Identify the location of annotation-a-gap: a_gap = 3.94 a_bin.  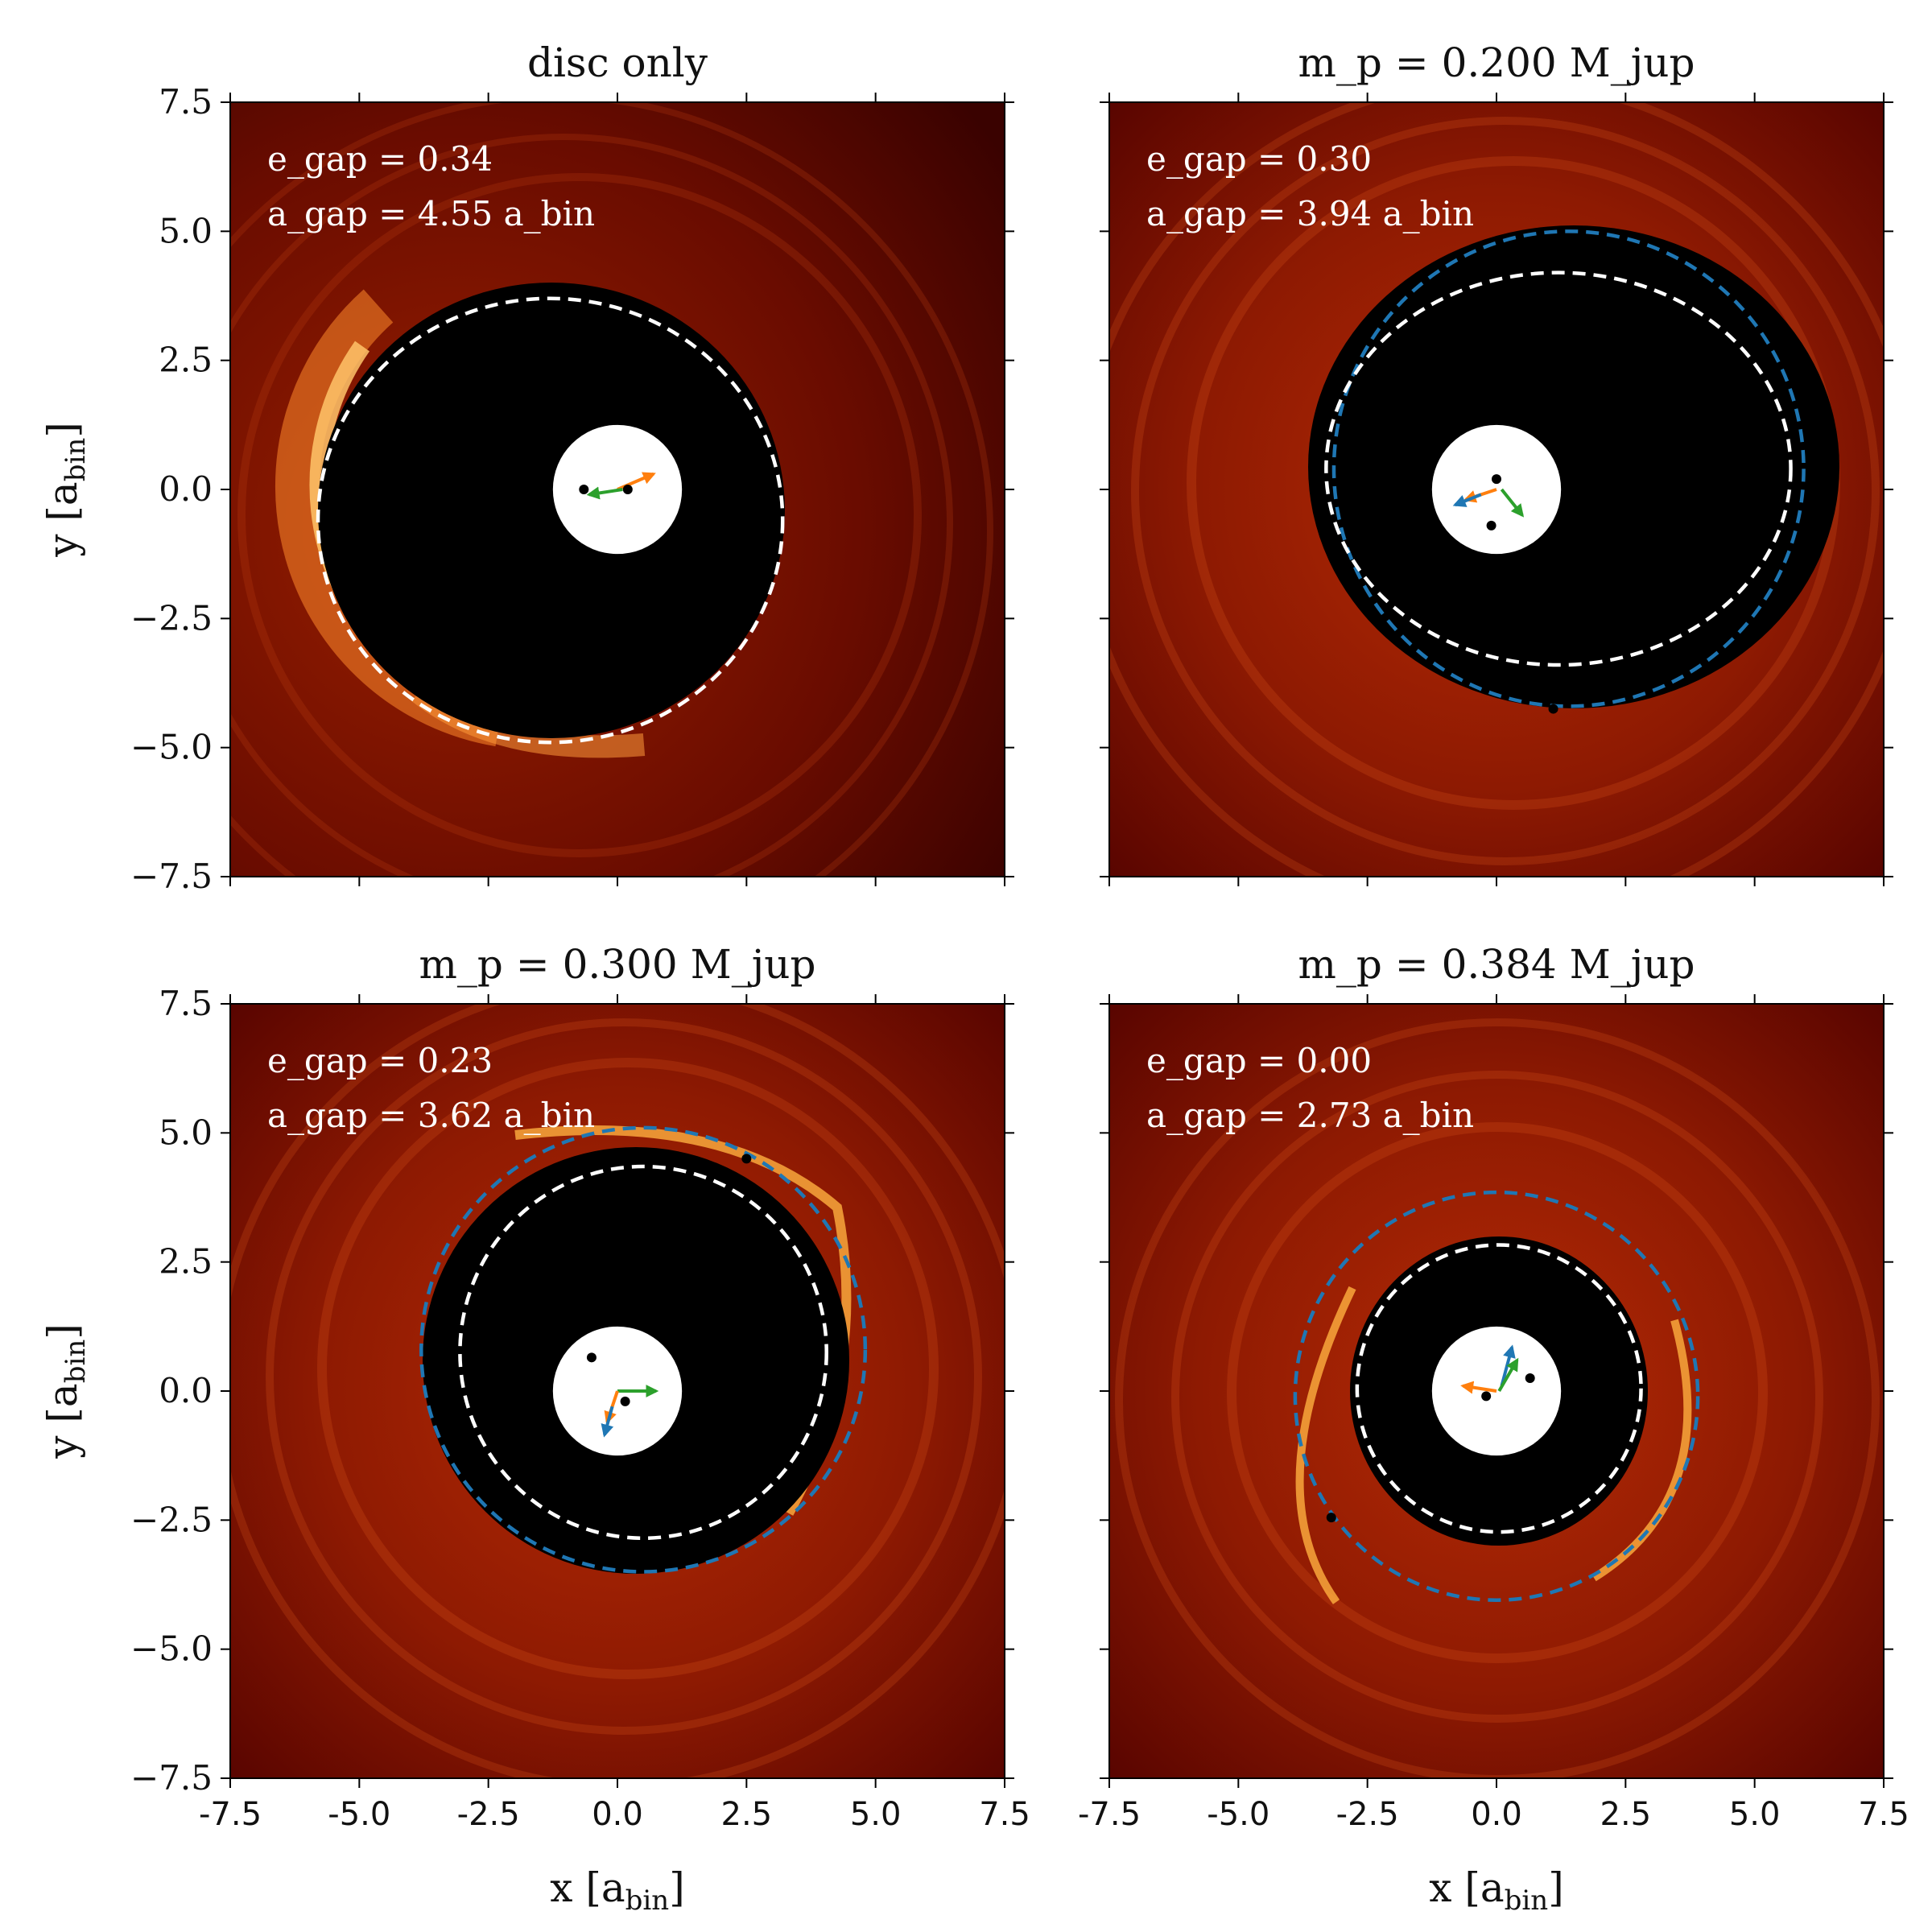
(1310, 213).